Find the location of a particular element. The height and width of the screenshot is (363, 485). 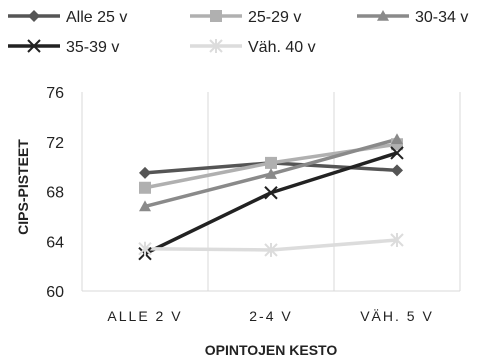

legend: Alle 25 v 25-29 v 30-34 v 35-39 v Väh. 40 v is located at coordinates (238, 32).